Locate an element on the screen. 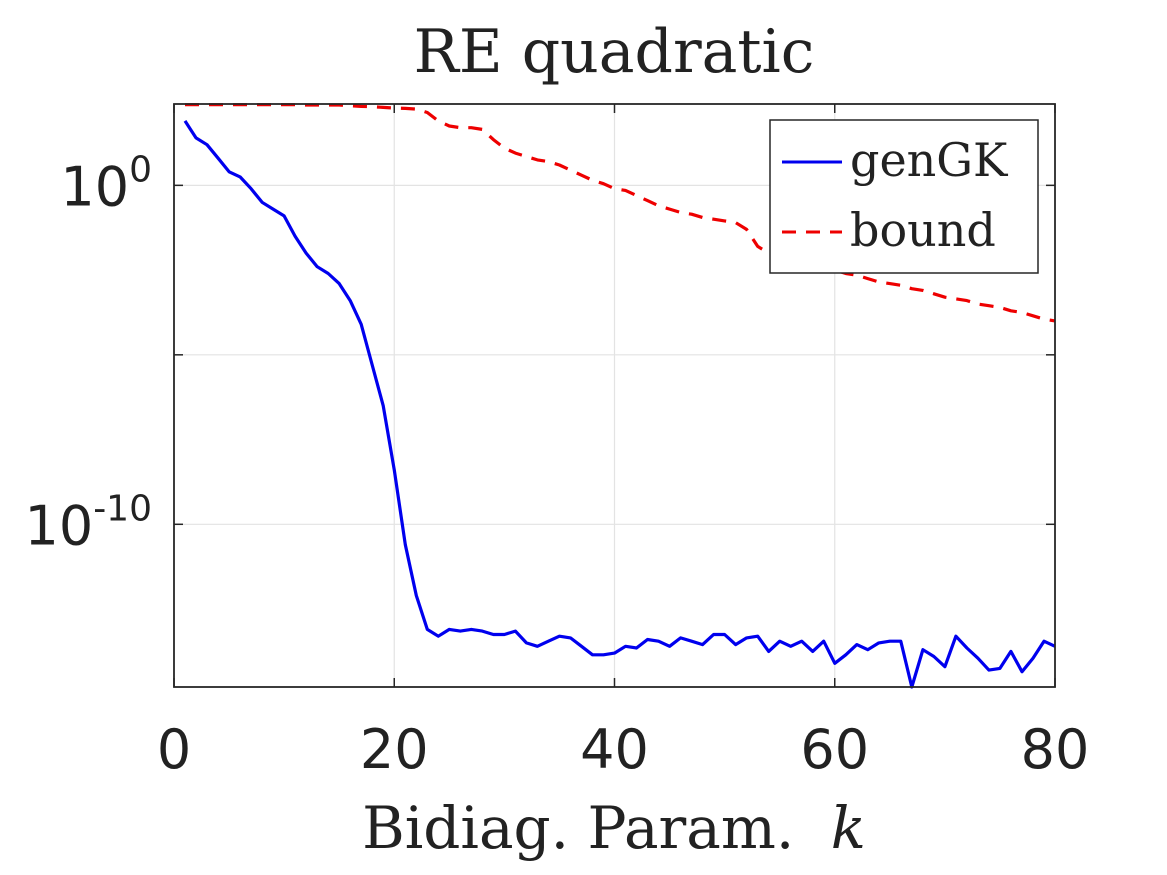  x-tick-labels: 0 20 40 60 80 is located at coordinates (623, 749).